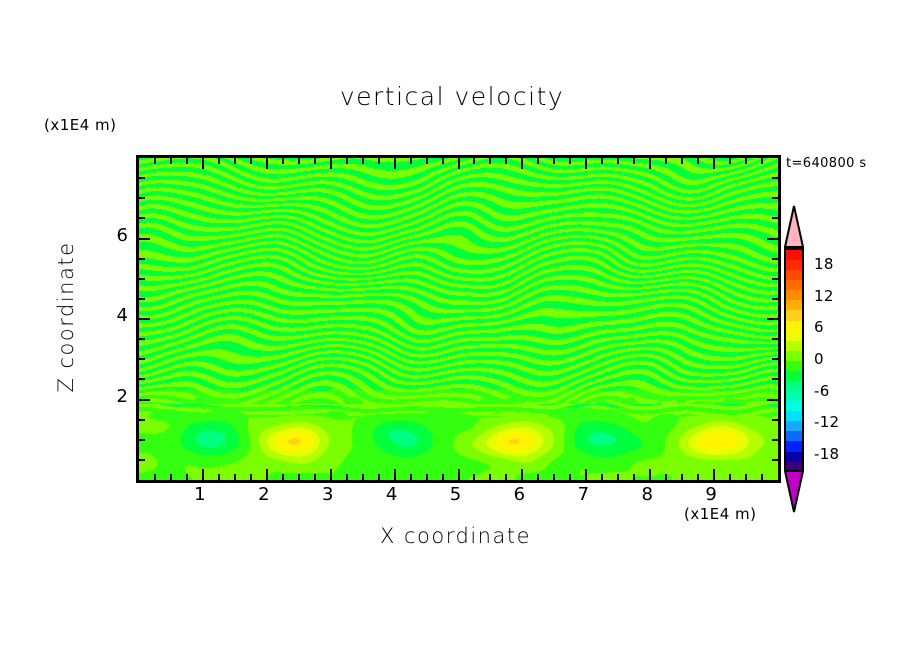  Describe the element at coordinates (794, 491) in the screenshot. I see `colorbar-under-cap-icon` at that location.